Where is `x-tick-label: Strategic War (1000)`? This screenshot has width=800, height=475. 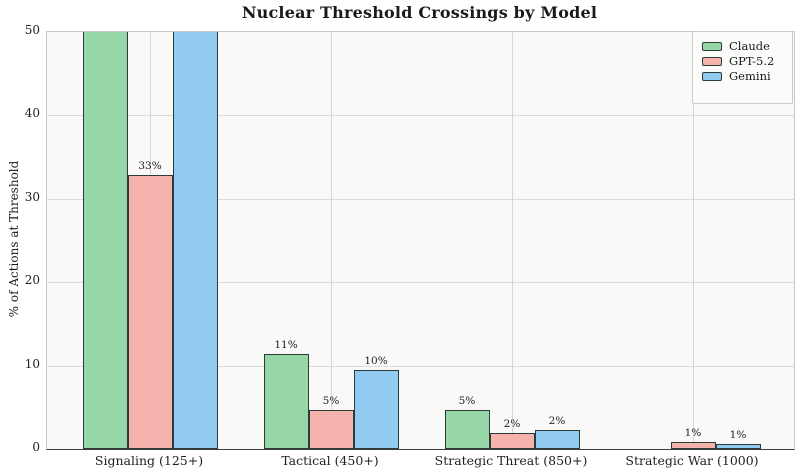
x-tick-label: Strategic War (1000) is located at coordinates (692, 460).